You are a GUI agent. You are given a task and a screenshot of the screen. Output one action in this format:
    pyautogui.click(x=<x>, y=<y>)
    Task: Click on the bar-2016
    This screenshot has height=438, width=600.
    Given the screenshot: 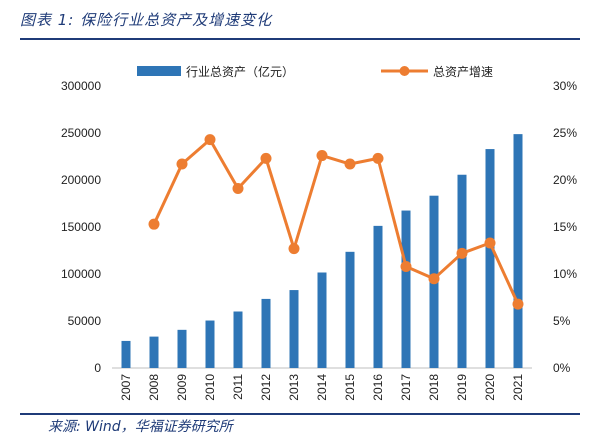 What is the action you would take?
    pyautogui.click(x=378, y=296)
    